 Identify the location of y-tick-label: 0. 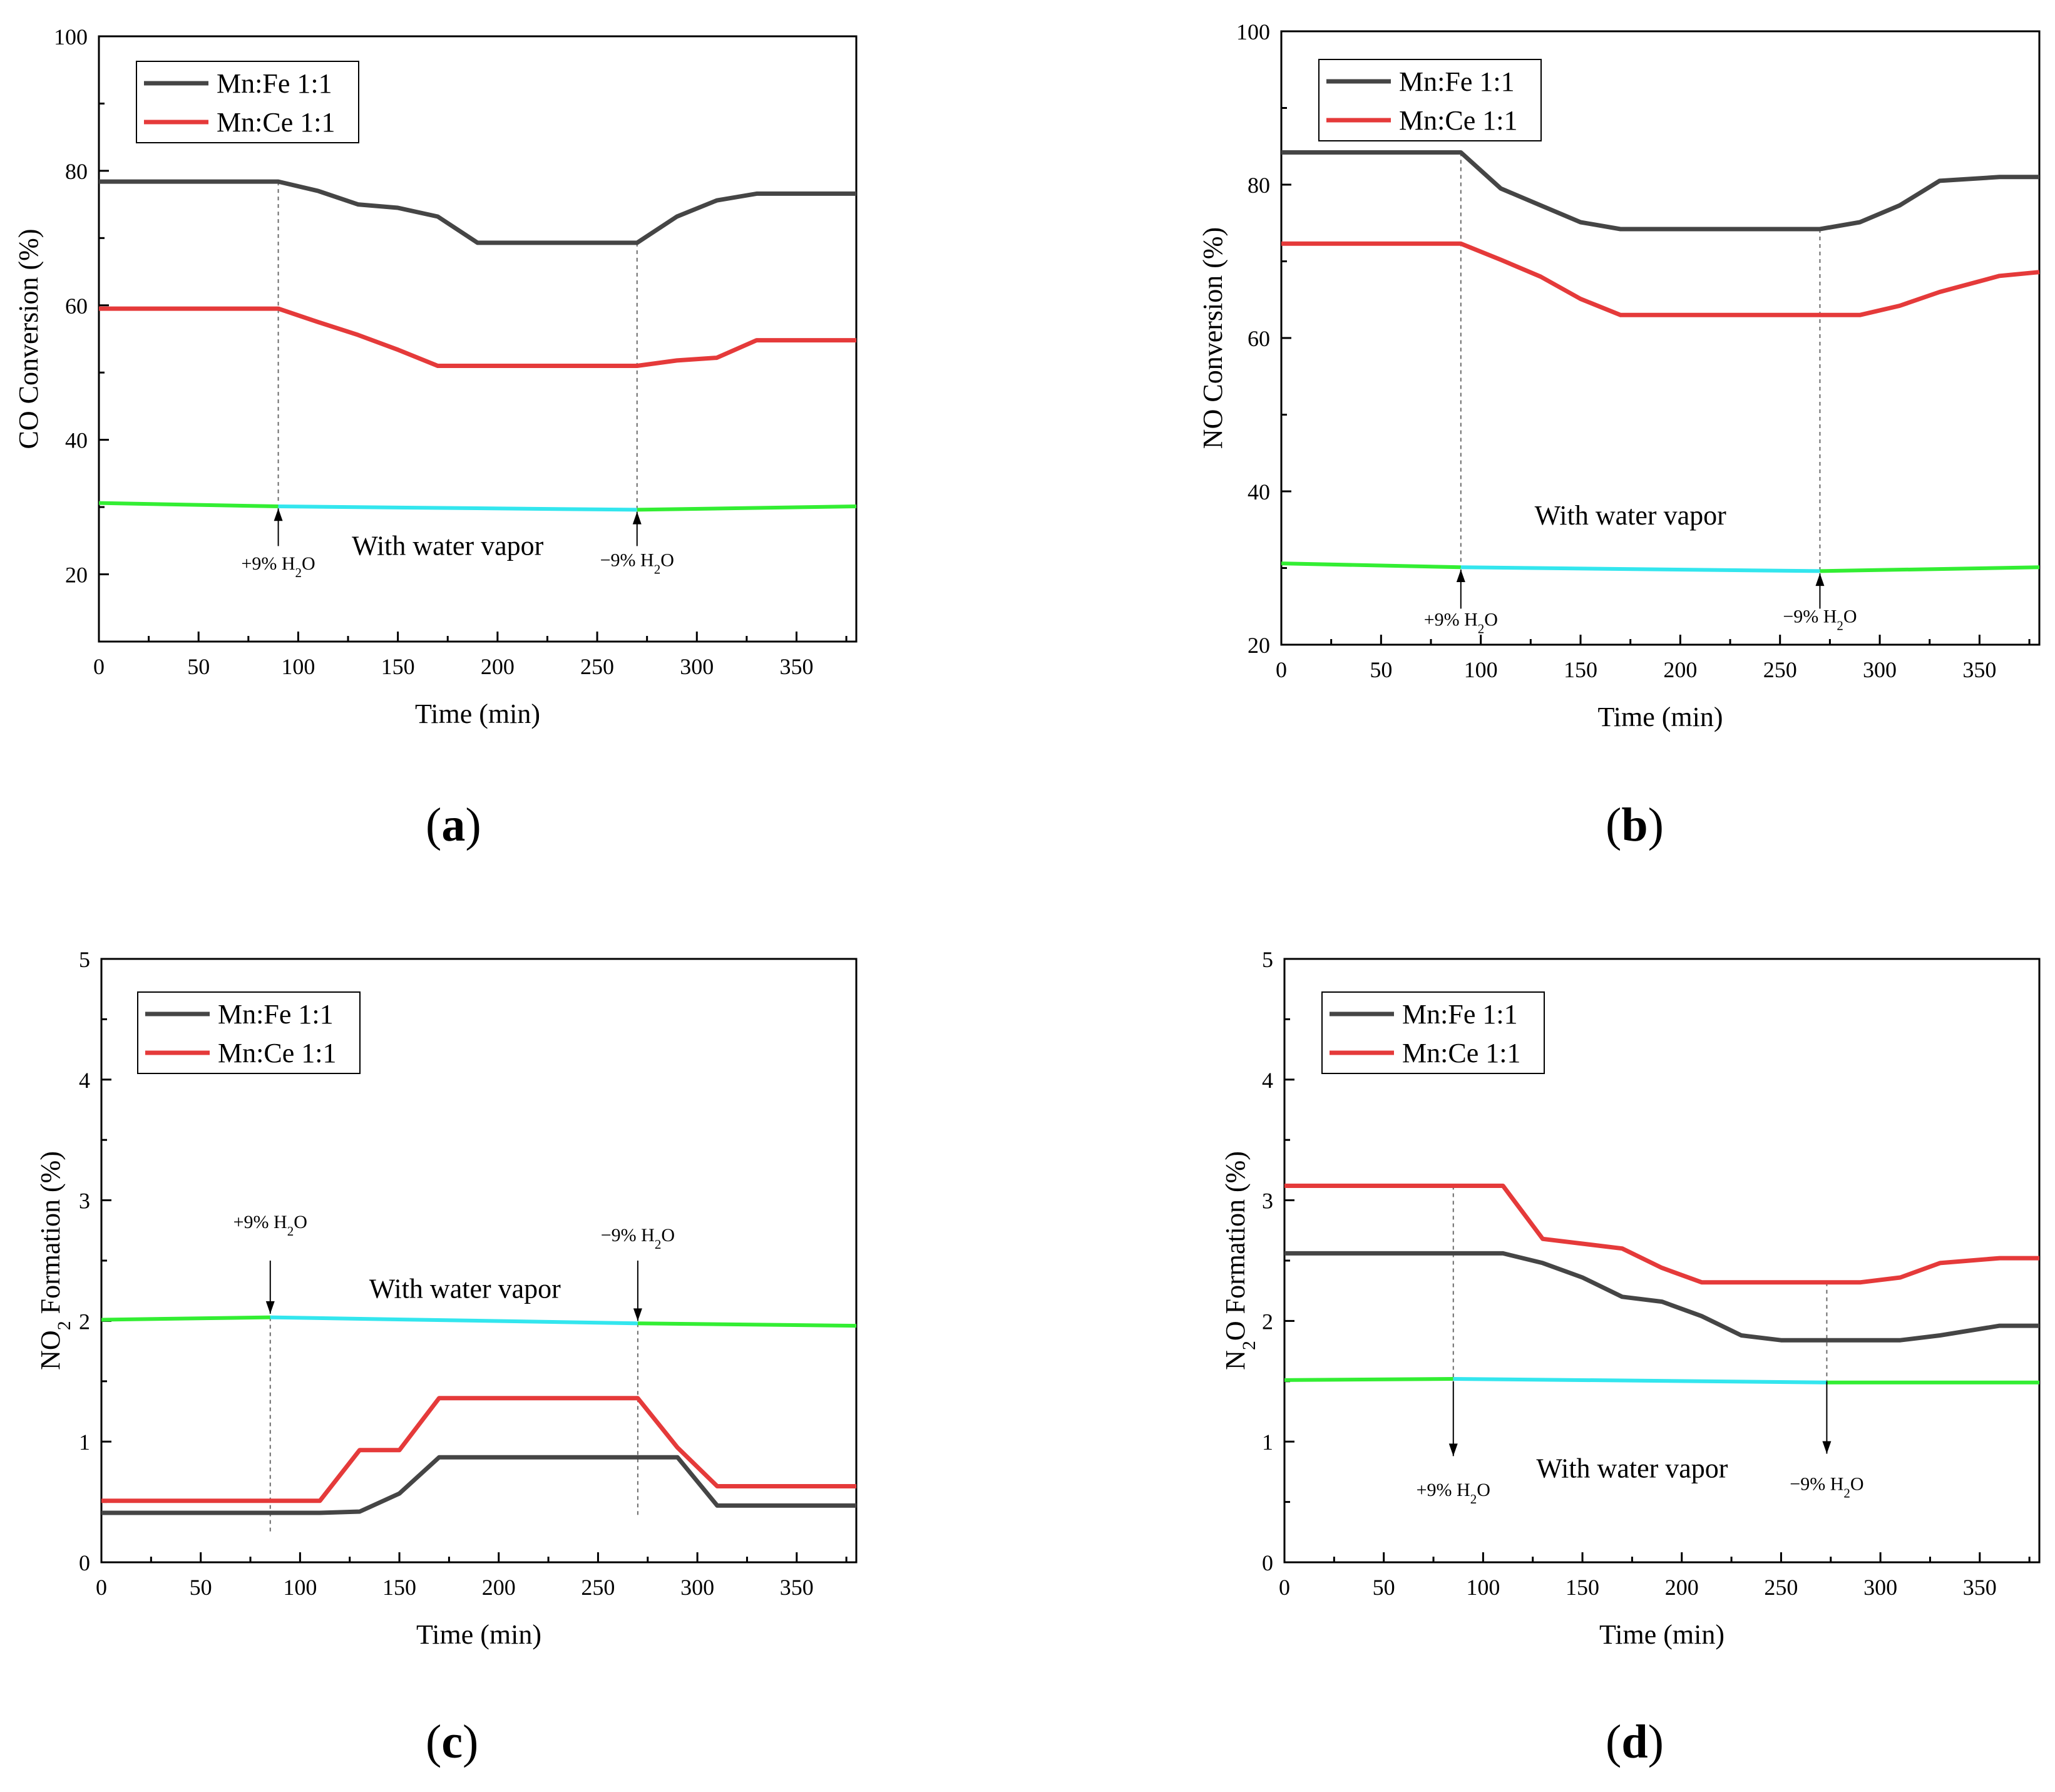
(84, 1562).